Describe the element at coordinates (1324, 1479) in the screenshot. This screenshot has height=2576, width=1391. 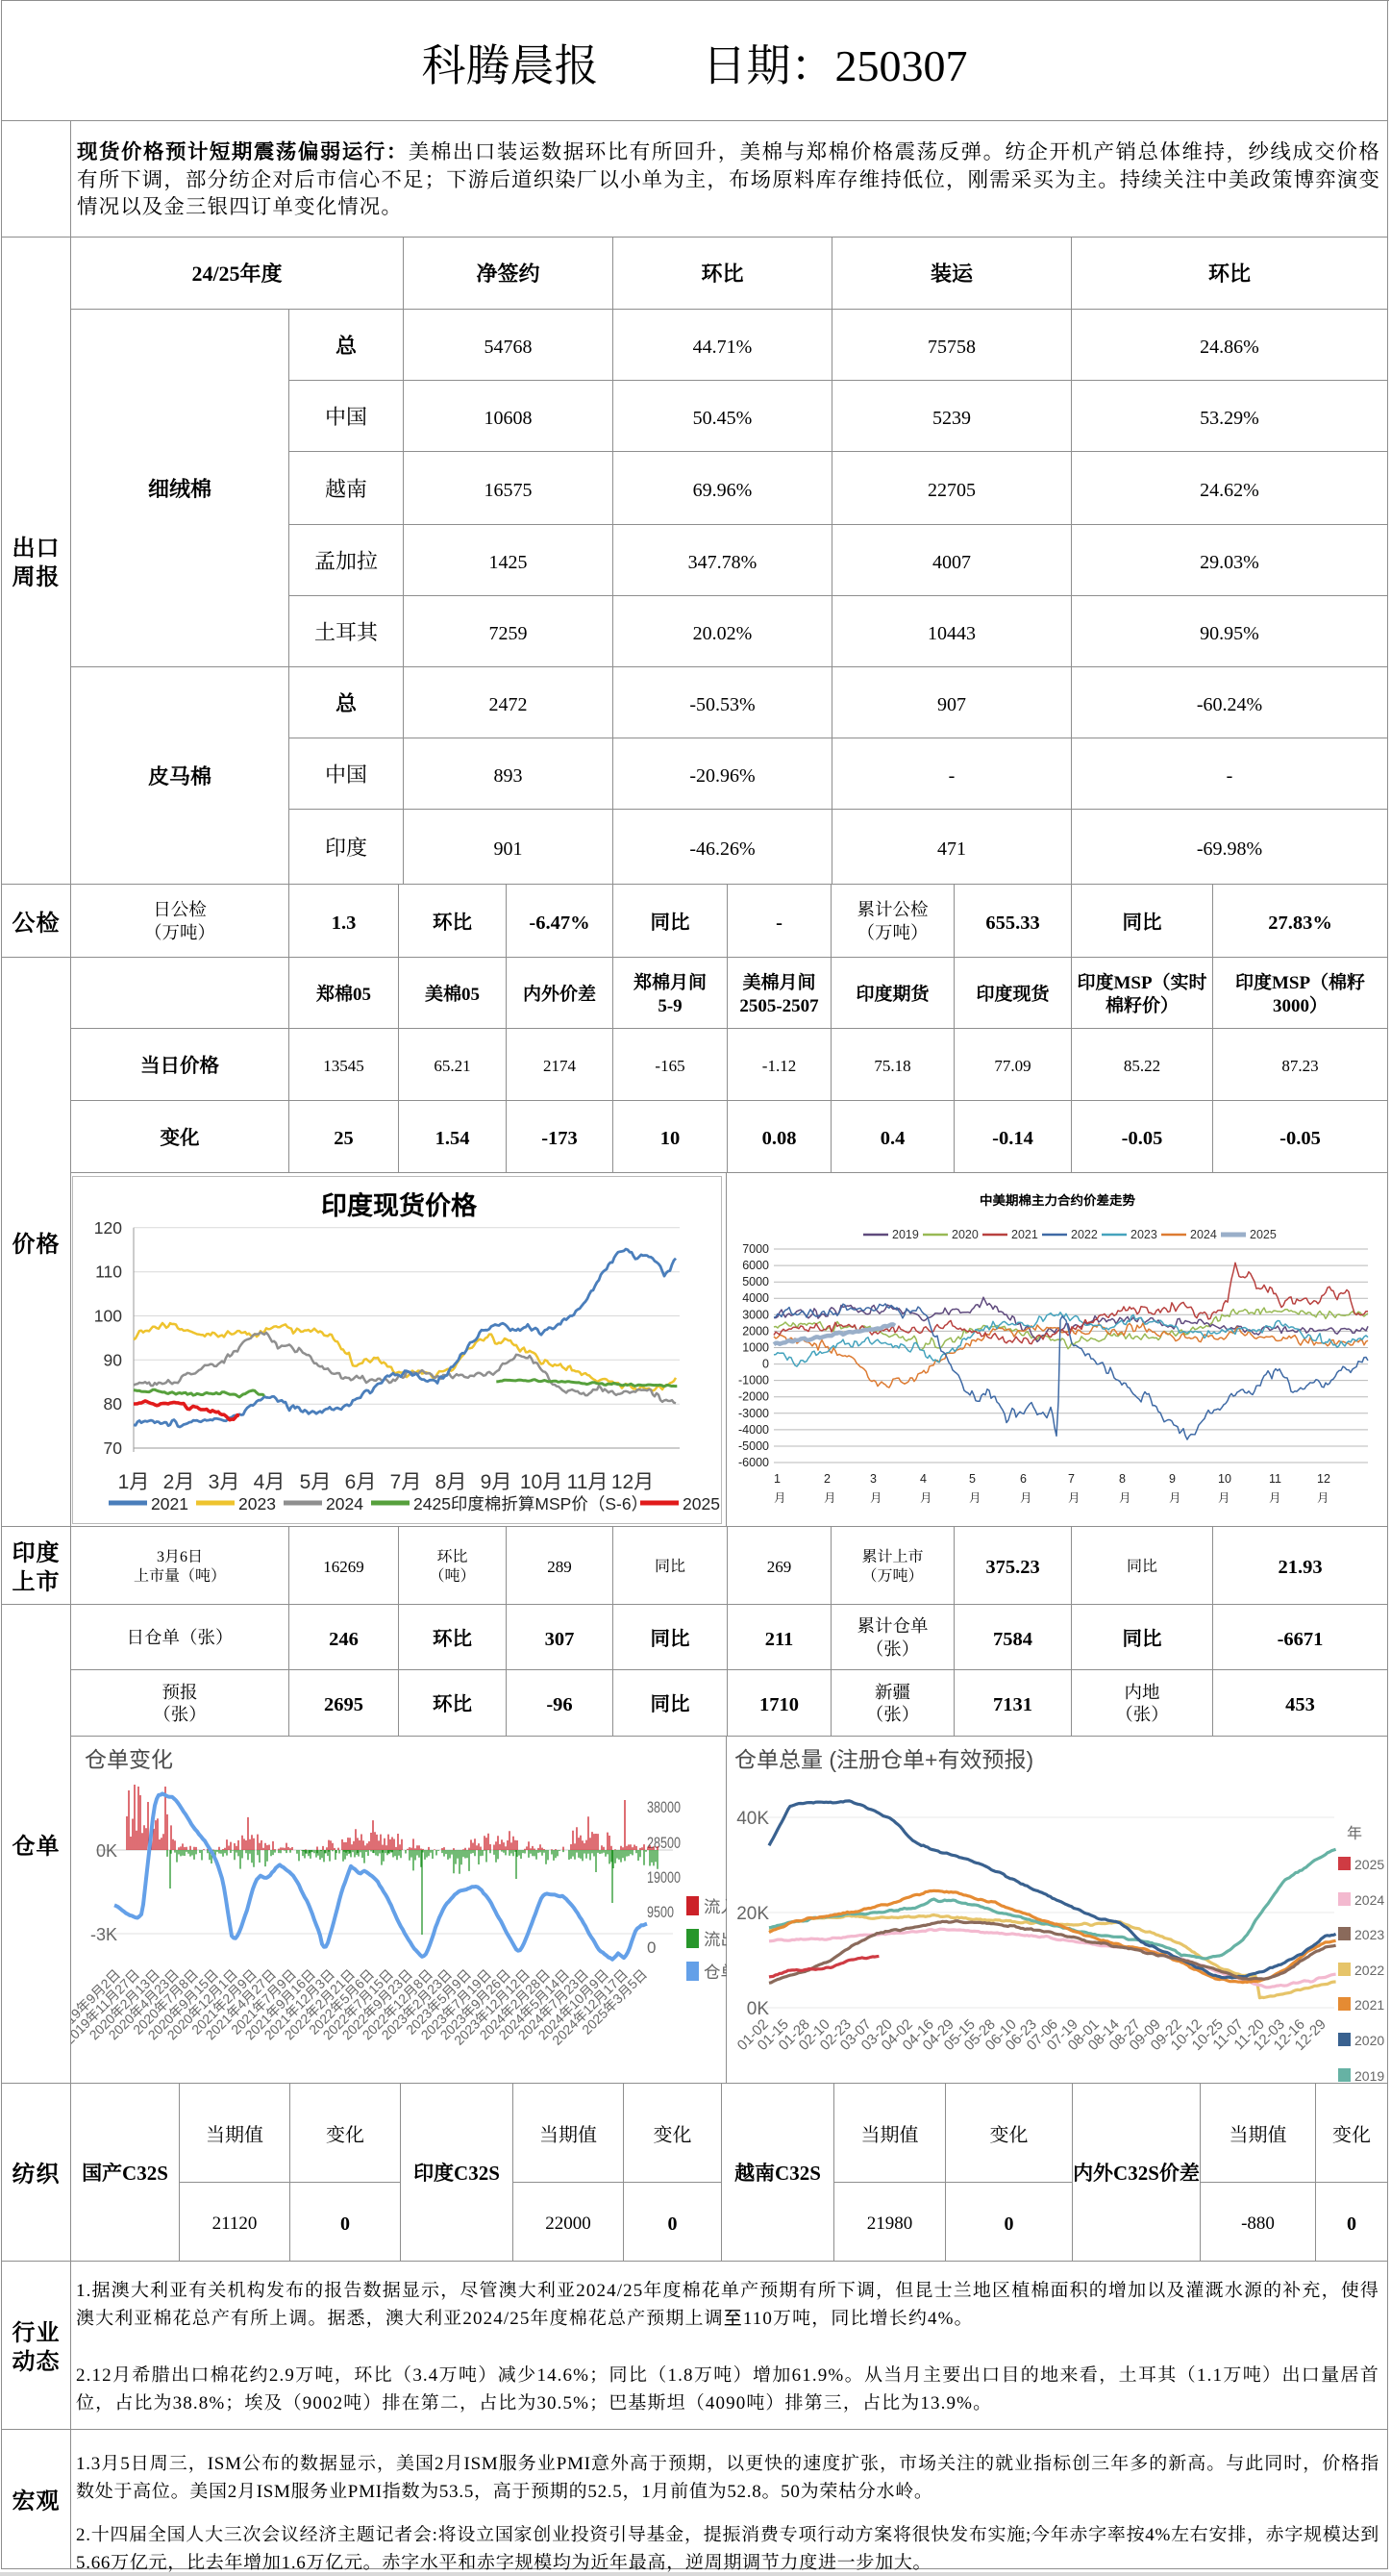
I see `svg-text: 12` at that location.